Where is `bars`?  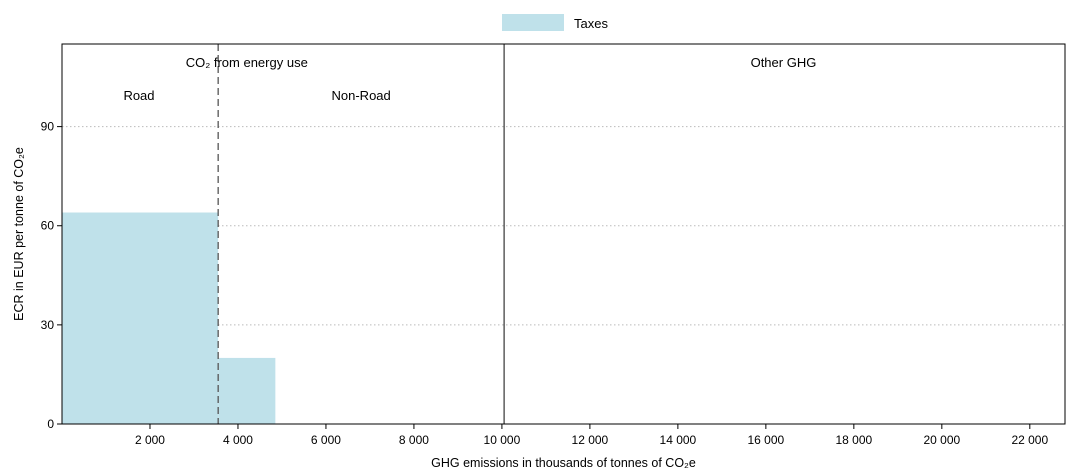
bars is located at coordinates (169, 318).